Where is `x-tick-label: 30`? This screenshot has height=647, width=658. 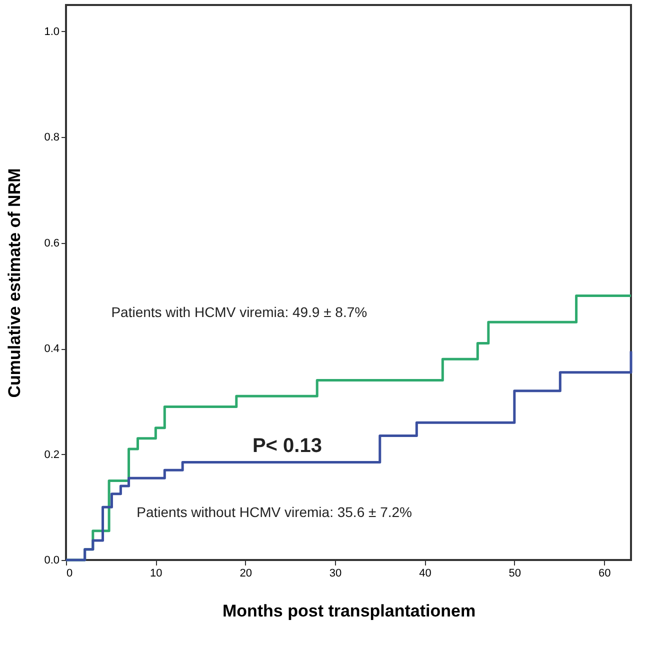 x-tick-label: 30 is located at coordinates (335, 574).